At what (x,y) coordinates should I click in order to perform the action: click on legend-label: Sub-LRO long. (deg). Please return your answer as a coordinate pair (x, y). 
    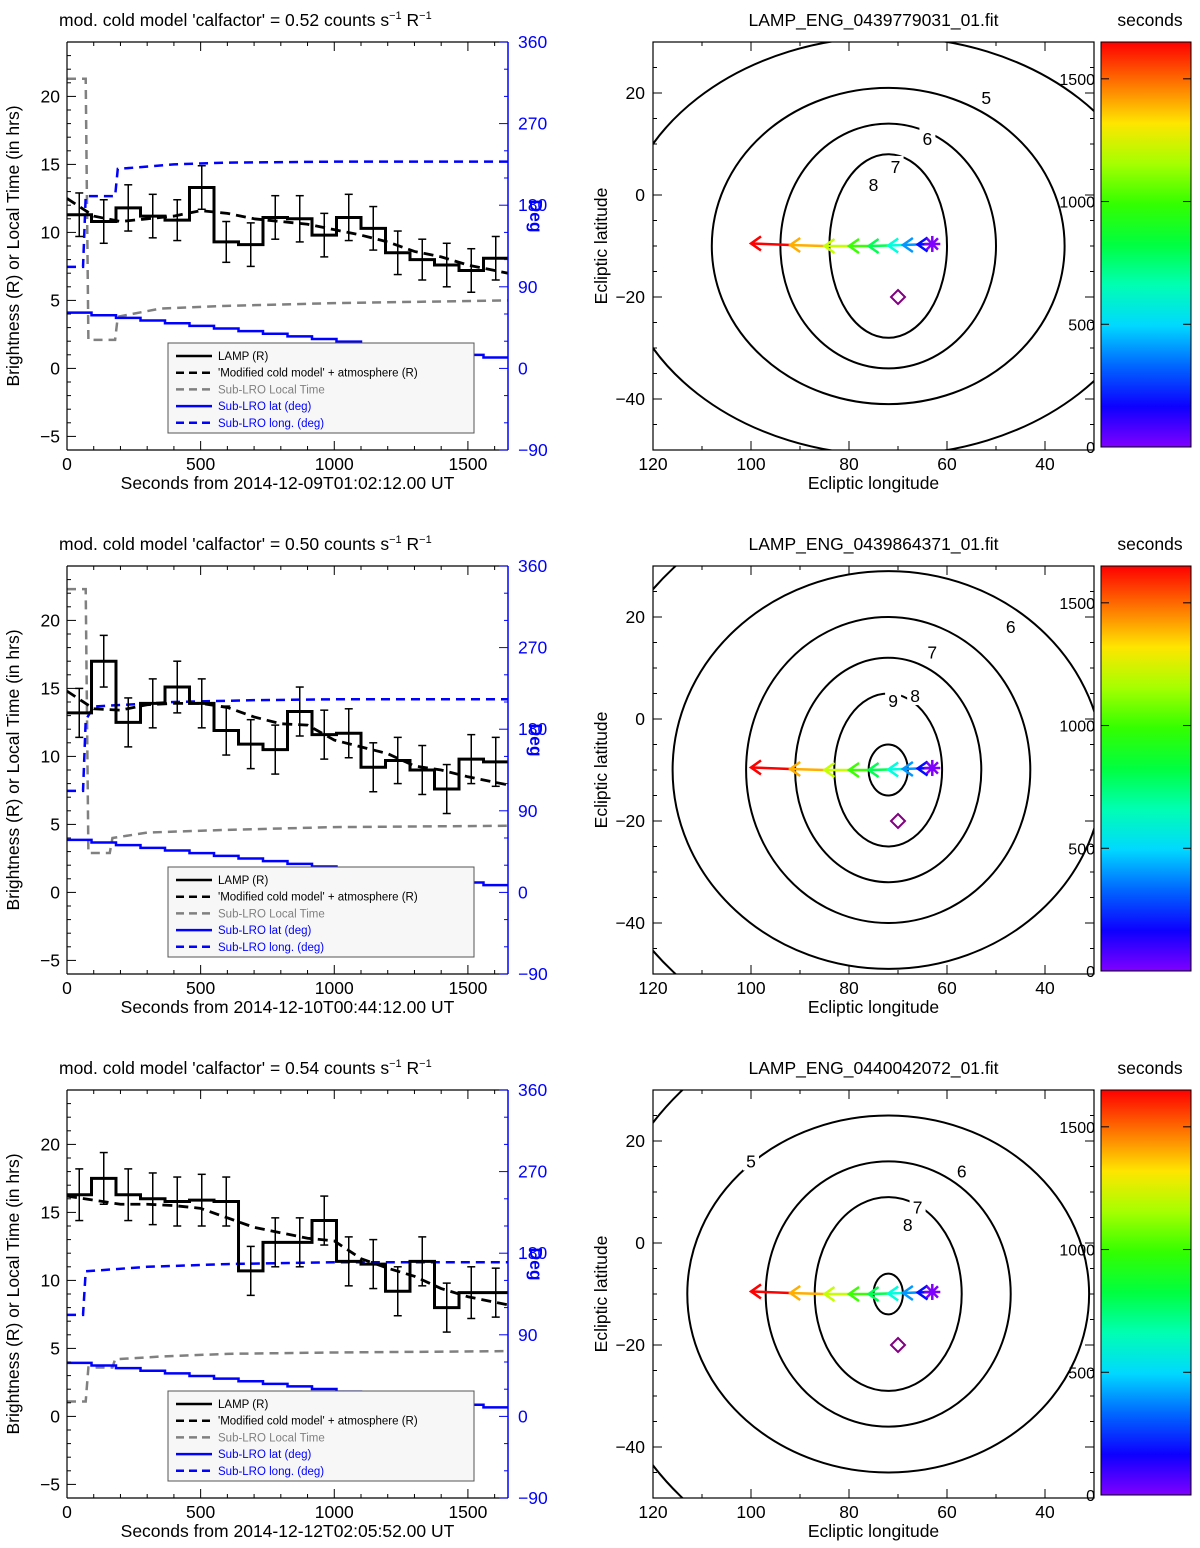
    Looking at the image, I should click on (271, 948).